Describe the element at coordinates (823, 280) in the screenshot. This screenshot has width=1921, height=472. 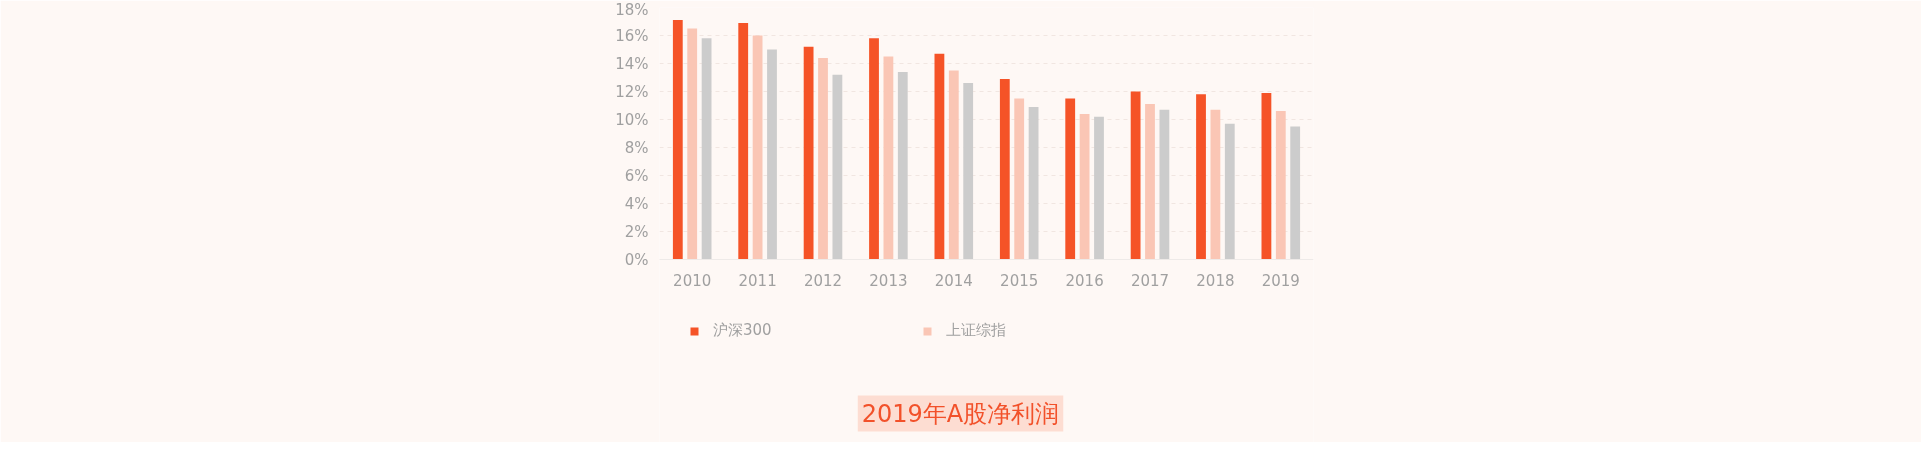
I see `x-tick-label: 2012` at that location.